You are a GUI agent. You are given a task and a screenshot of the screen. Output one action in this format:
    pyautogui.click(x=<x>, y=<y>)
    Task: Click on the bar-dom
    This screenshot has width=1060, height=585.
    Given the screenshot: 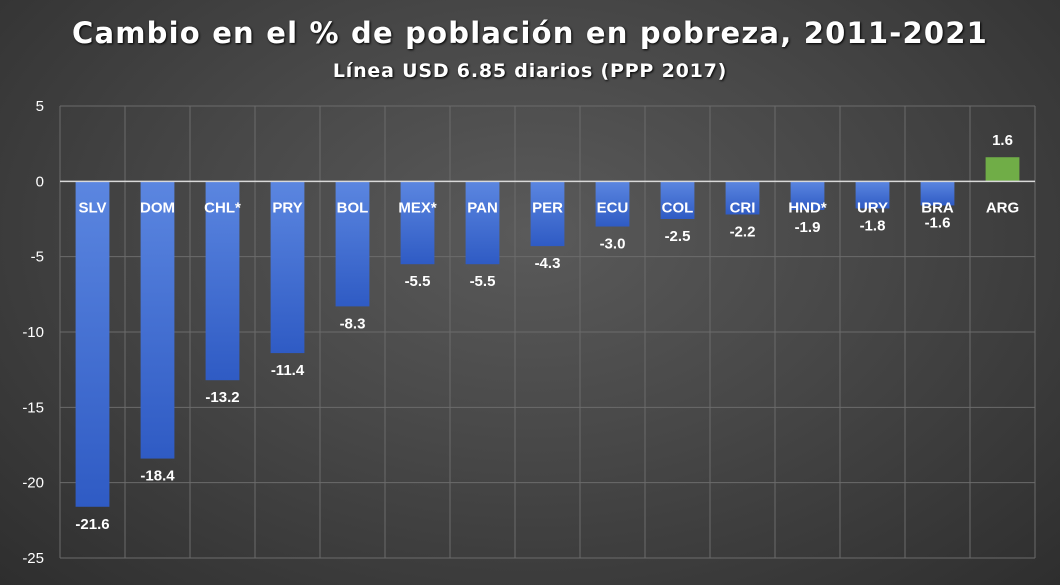 What is the action you would take?
    pyautogui.click(x=157, y=320)
    